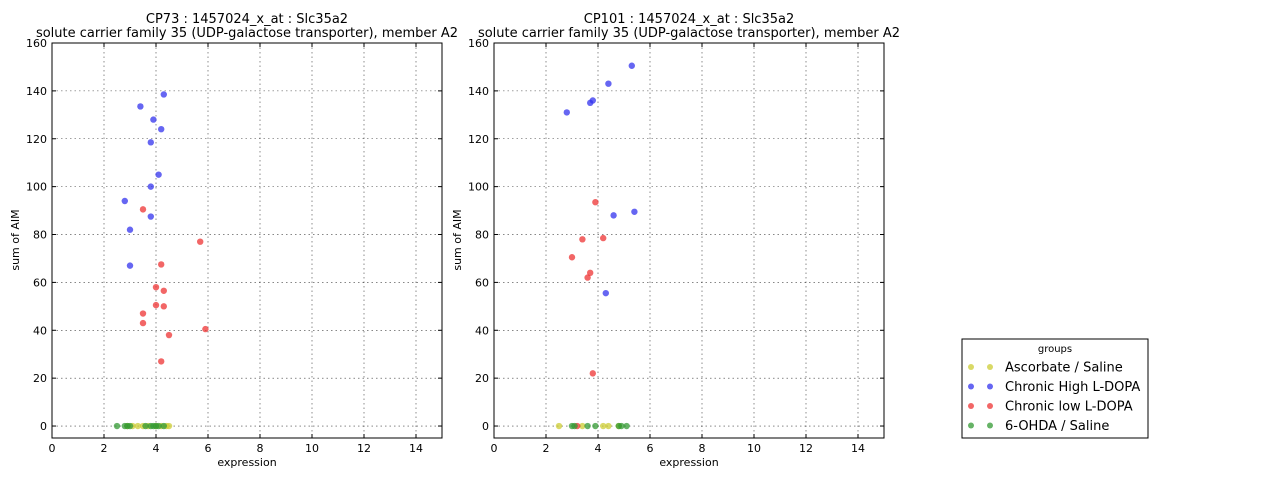 The image size is (1280, 484). Describe the element at coordinates (1057, 426) in the screenshot. I see `legend-label: 6-OHDA / Saline` at that location.